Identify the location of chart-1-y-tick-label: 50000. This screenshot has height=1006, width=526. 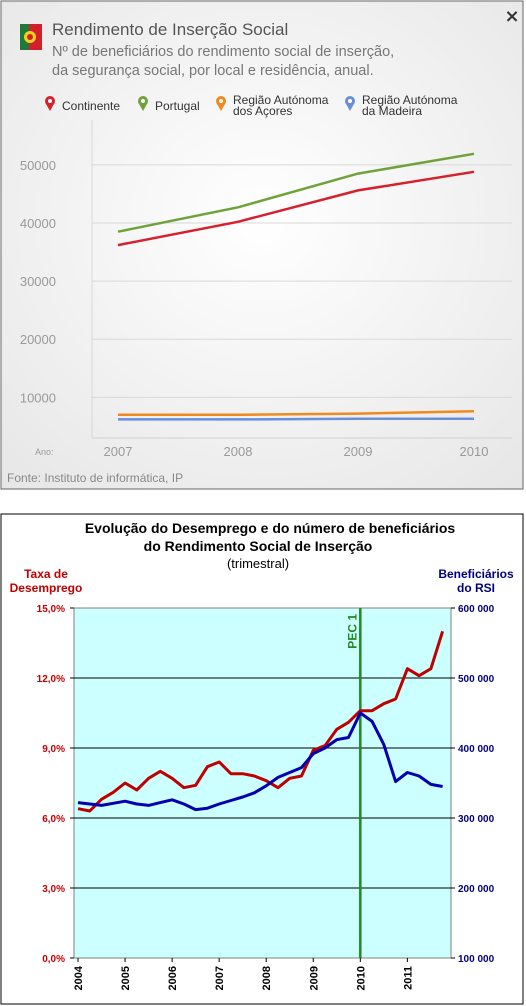
(38, 165).